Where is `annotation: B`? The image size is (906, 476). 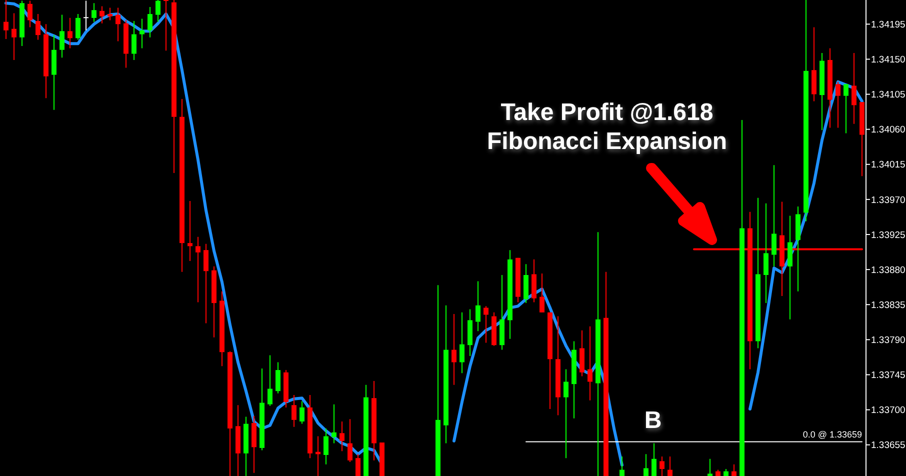 annotation: B is located at coordinates (653, 420).